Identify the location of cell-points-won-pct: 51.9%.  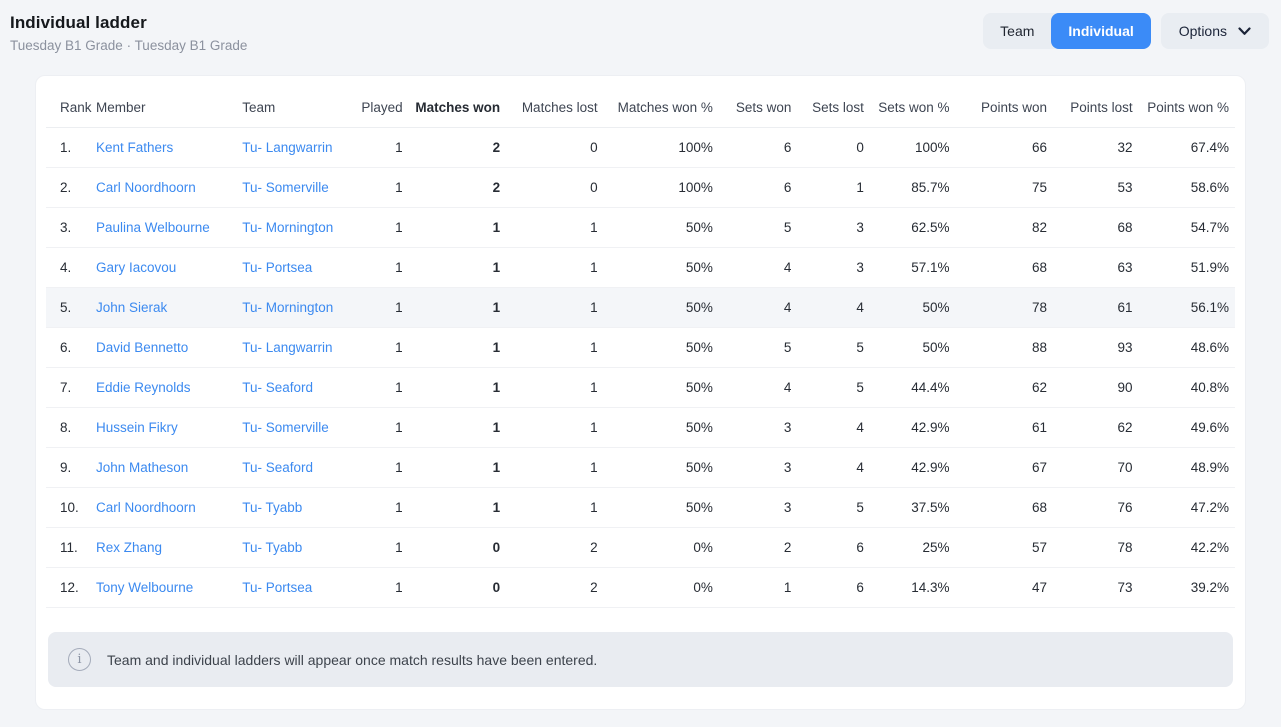
(1186, 267).